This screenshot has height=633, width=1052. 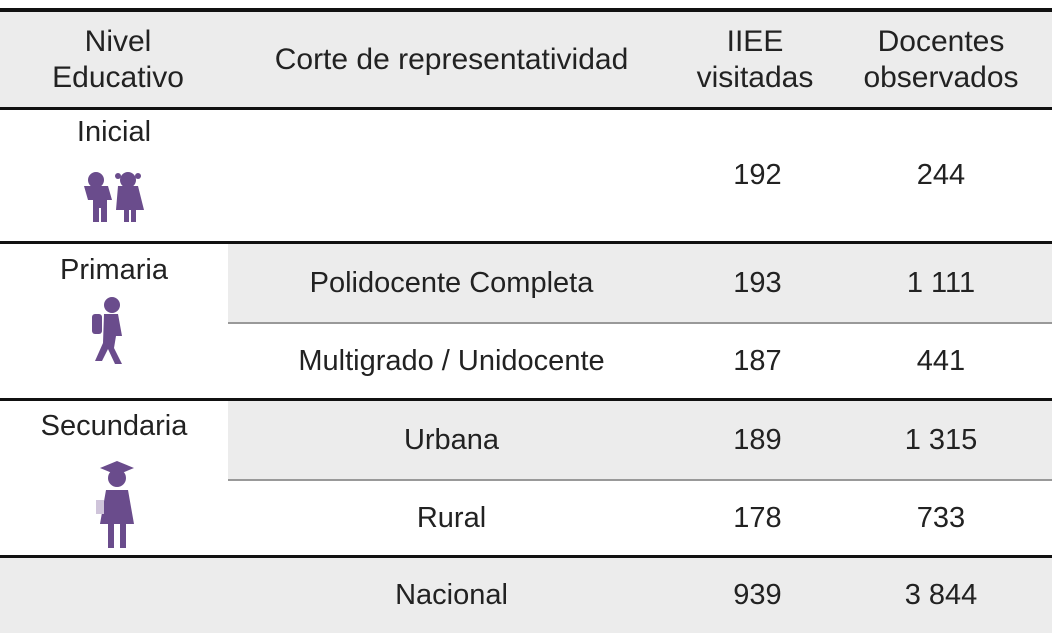 What do you see at coordinates (115, 504) in the screenshot?
I see `graduate-icon` at bounding box center [115, 504].